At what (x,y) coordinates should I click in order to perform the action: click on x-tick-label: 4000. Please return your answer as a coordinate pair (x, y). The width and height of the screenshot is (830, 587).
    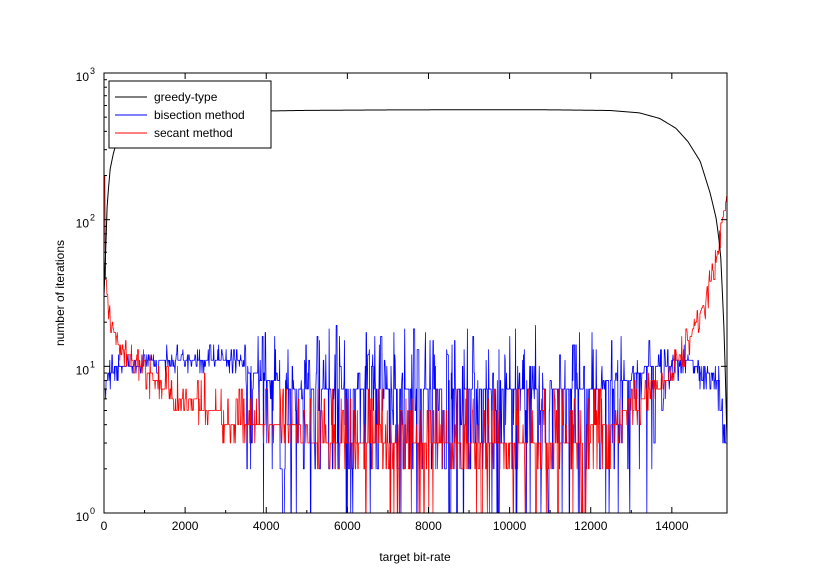
    Looking at the image, I should click on (266, 526).